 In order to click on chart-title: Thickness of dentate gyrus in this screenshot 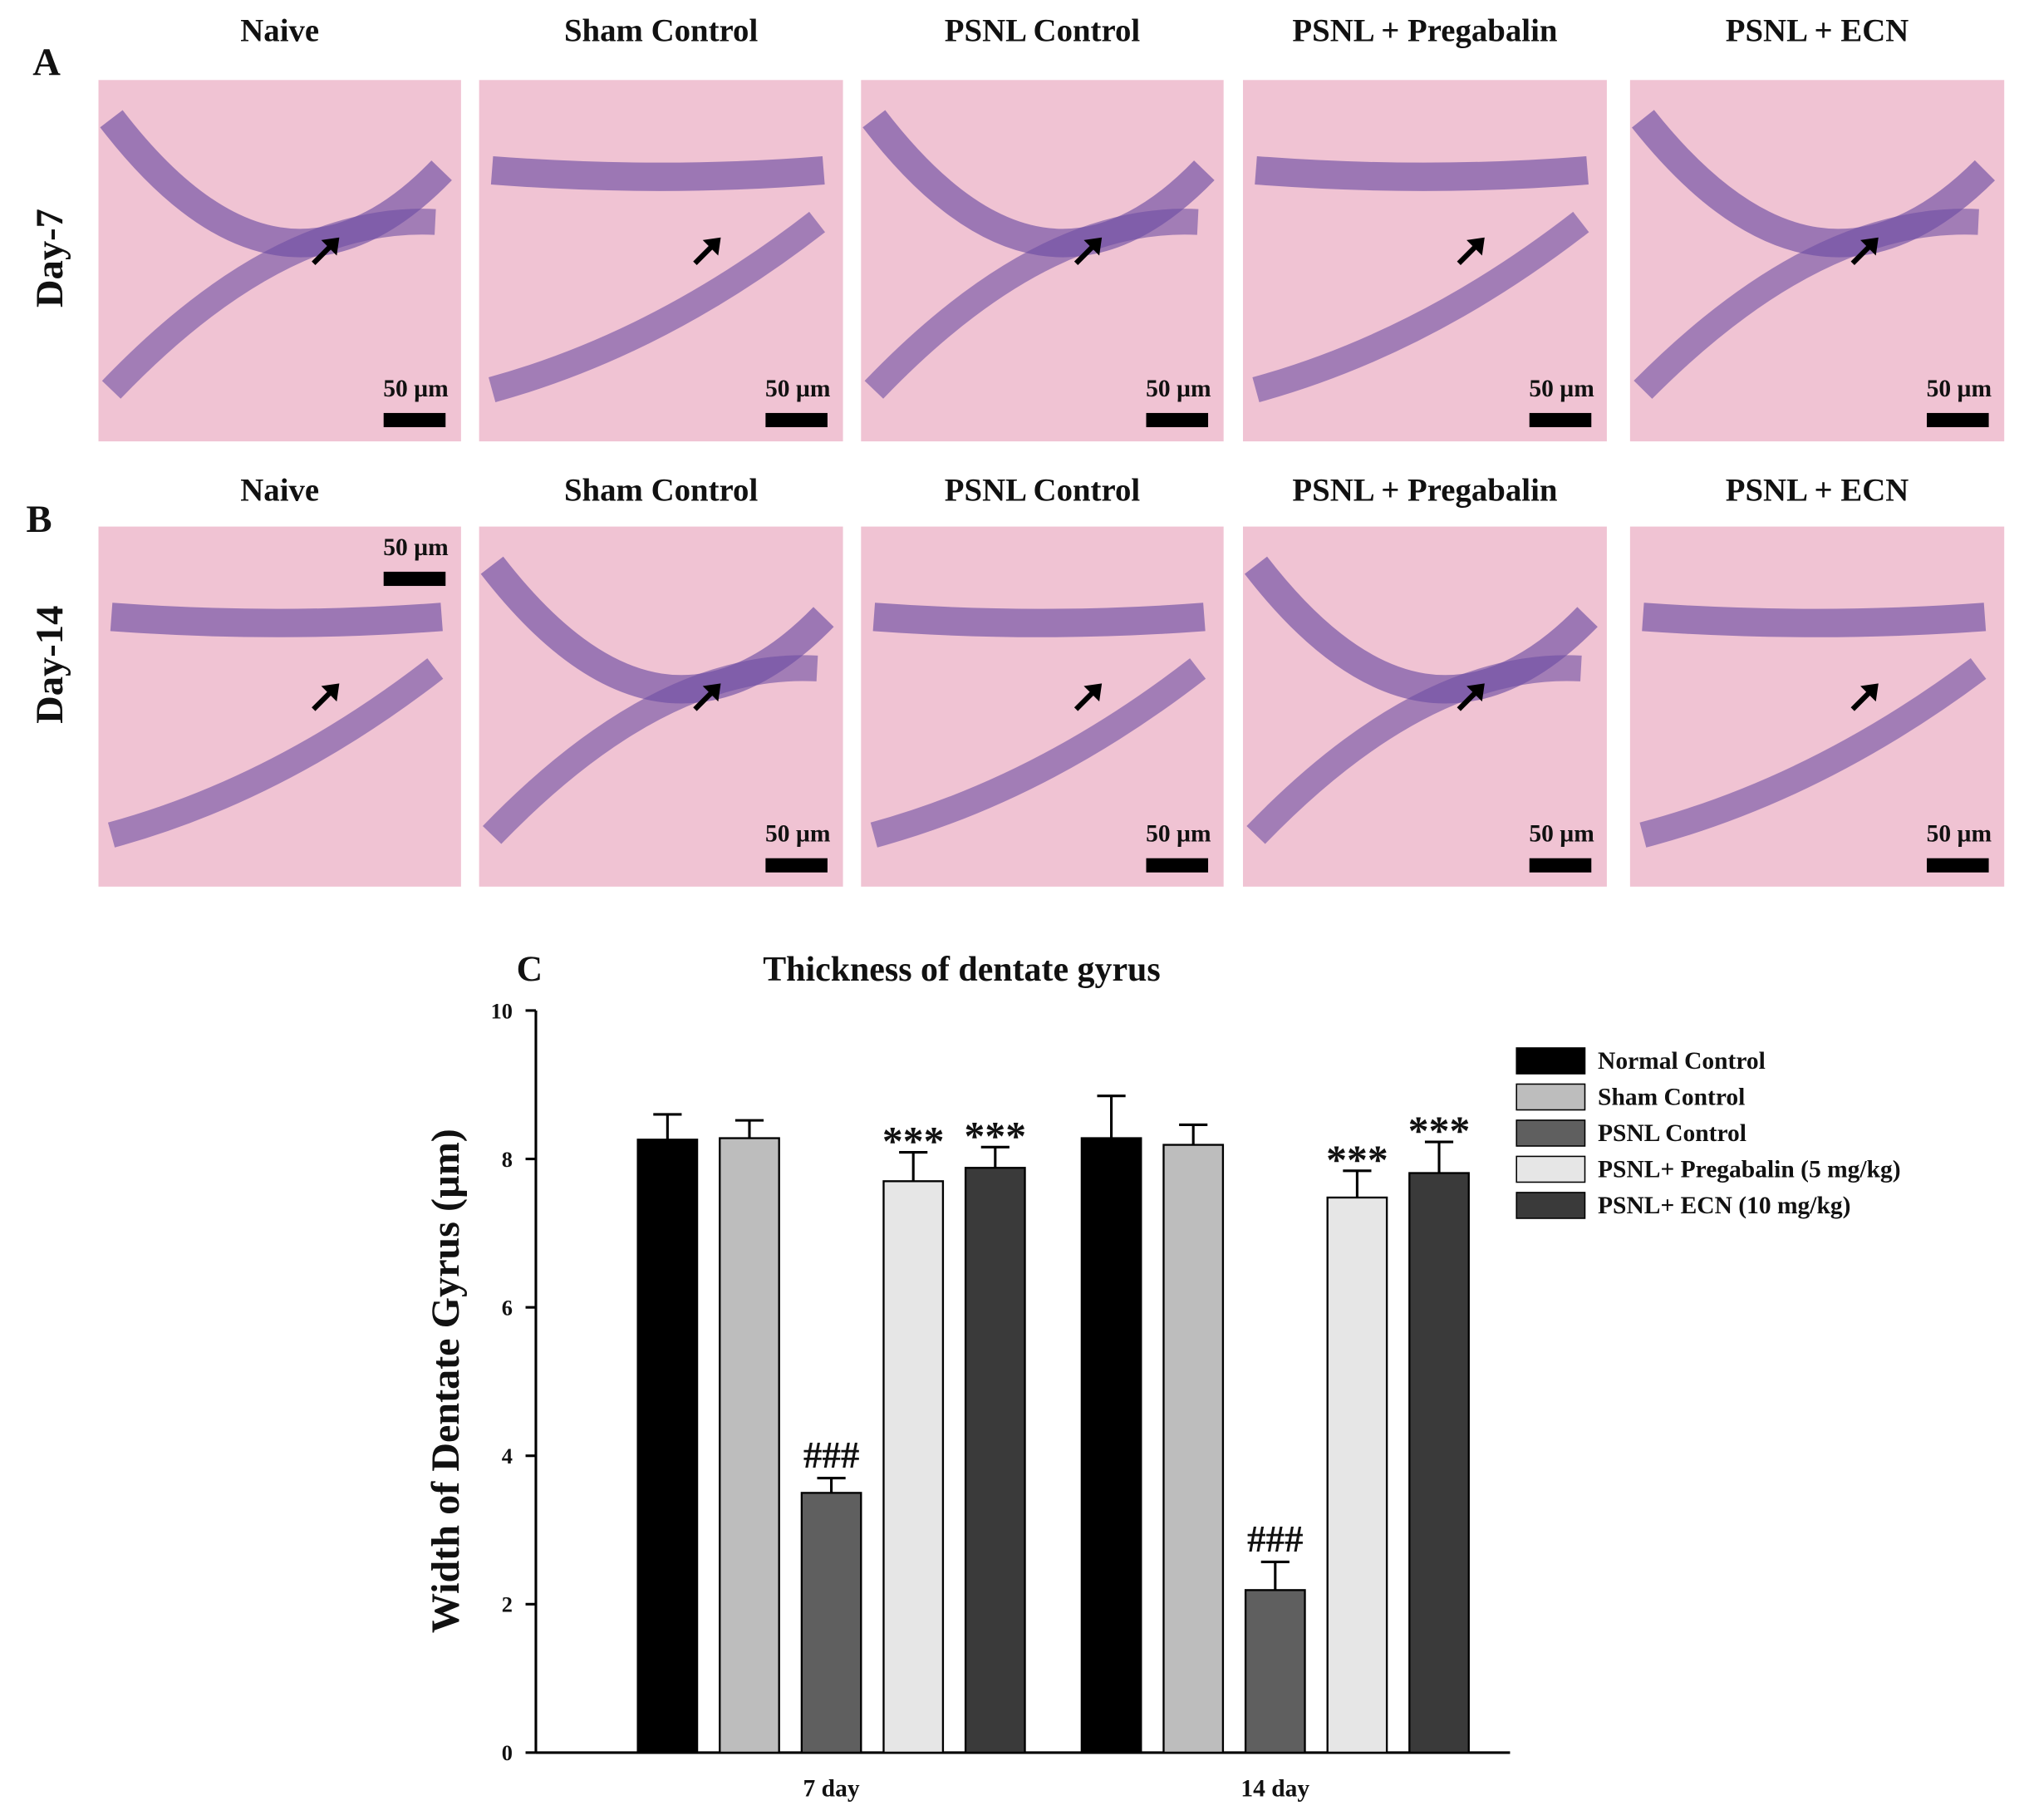, I will do `click(961, 970)`.